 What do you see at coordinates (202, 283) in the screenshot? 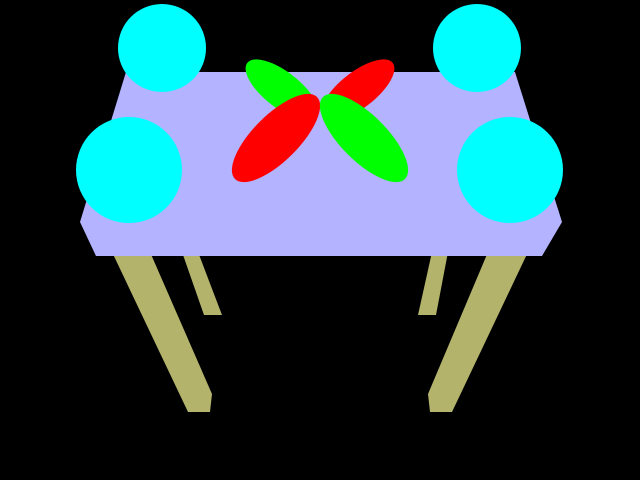
I see `table-leg-back-left` at bounding box center [202, 283].